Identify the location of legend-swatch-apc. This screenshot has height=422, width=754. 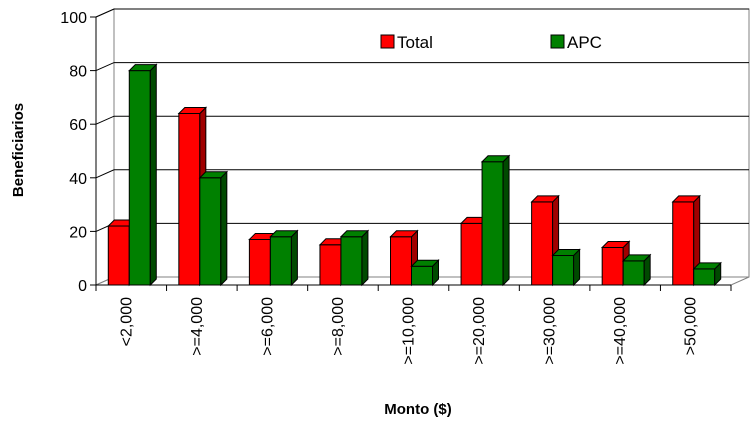
(557, 41).